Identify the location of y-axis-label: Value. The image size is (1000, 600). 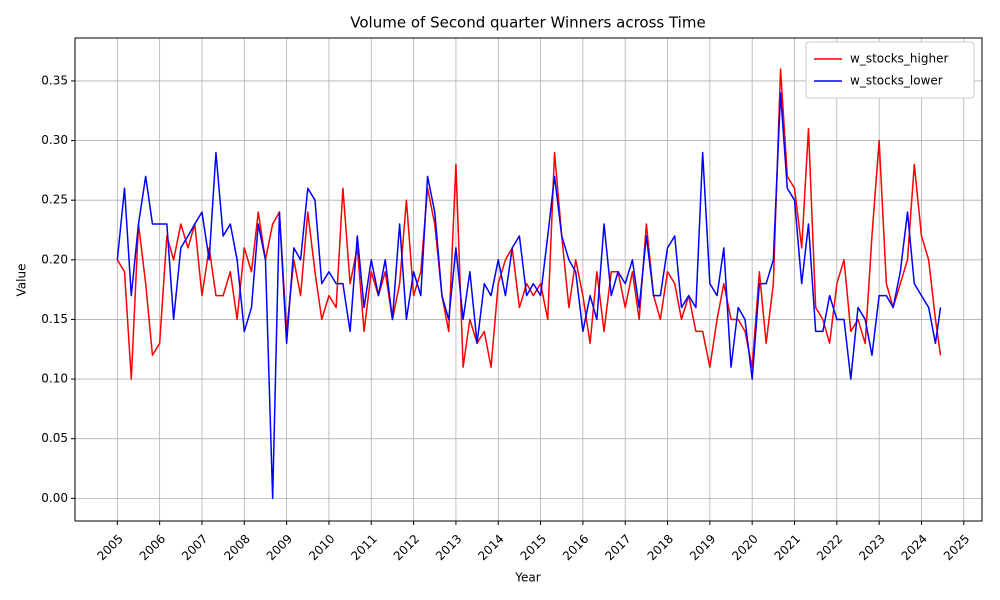
(22, 280).